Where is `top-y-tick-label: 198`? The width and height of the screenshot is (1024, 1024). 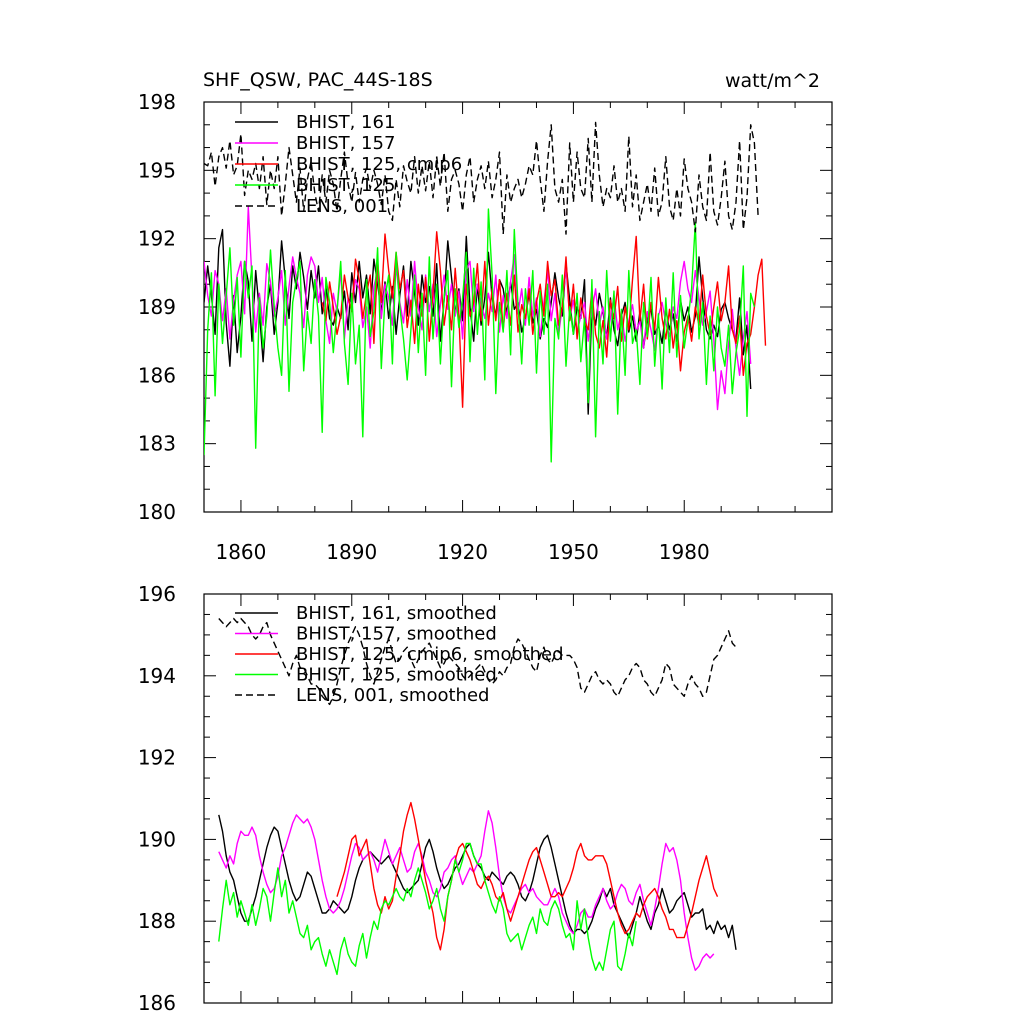
top-y-tick-label: 198 is located at coordinates (157, 102).